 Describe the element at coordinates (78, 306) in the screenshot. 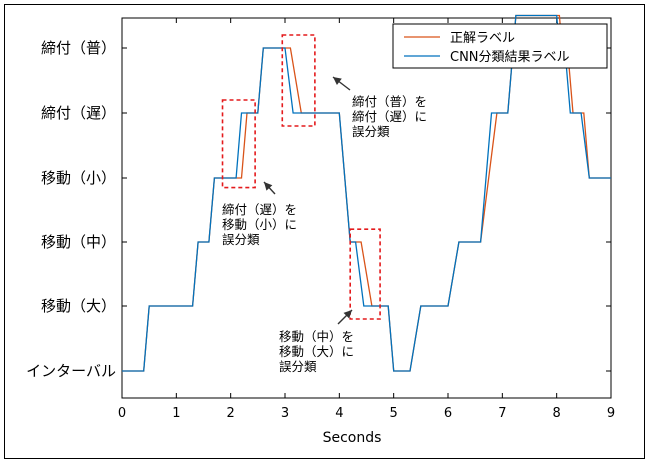

I see `y-tick-label: 移動（大）` at that location.